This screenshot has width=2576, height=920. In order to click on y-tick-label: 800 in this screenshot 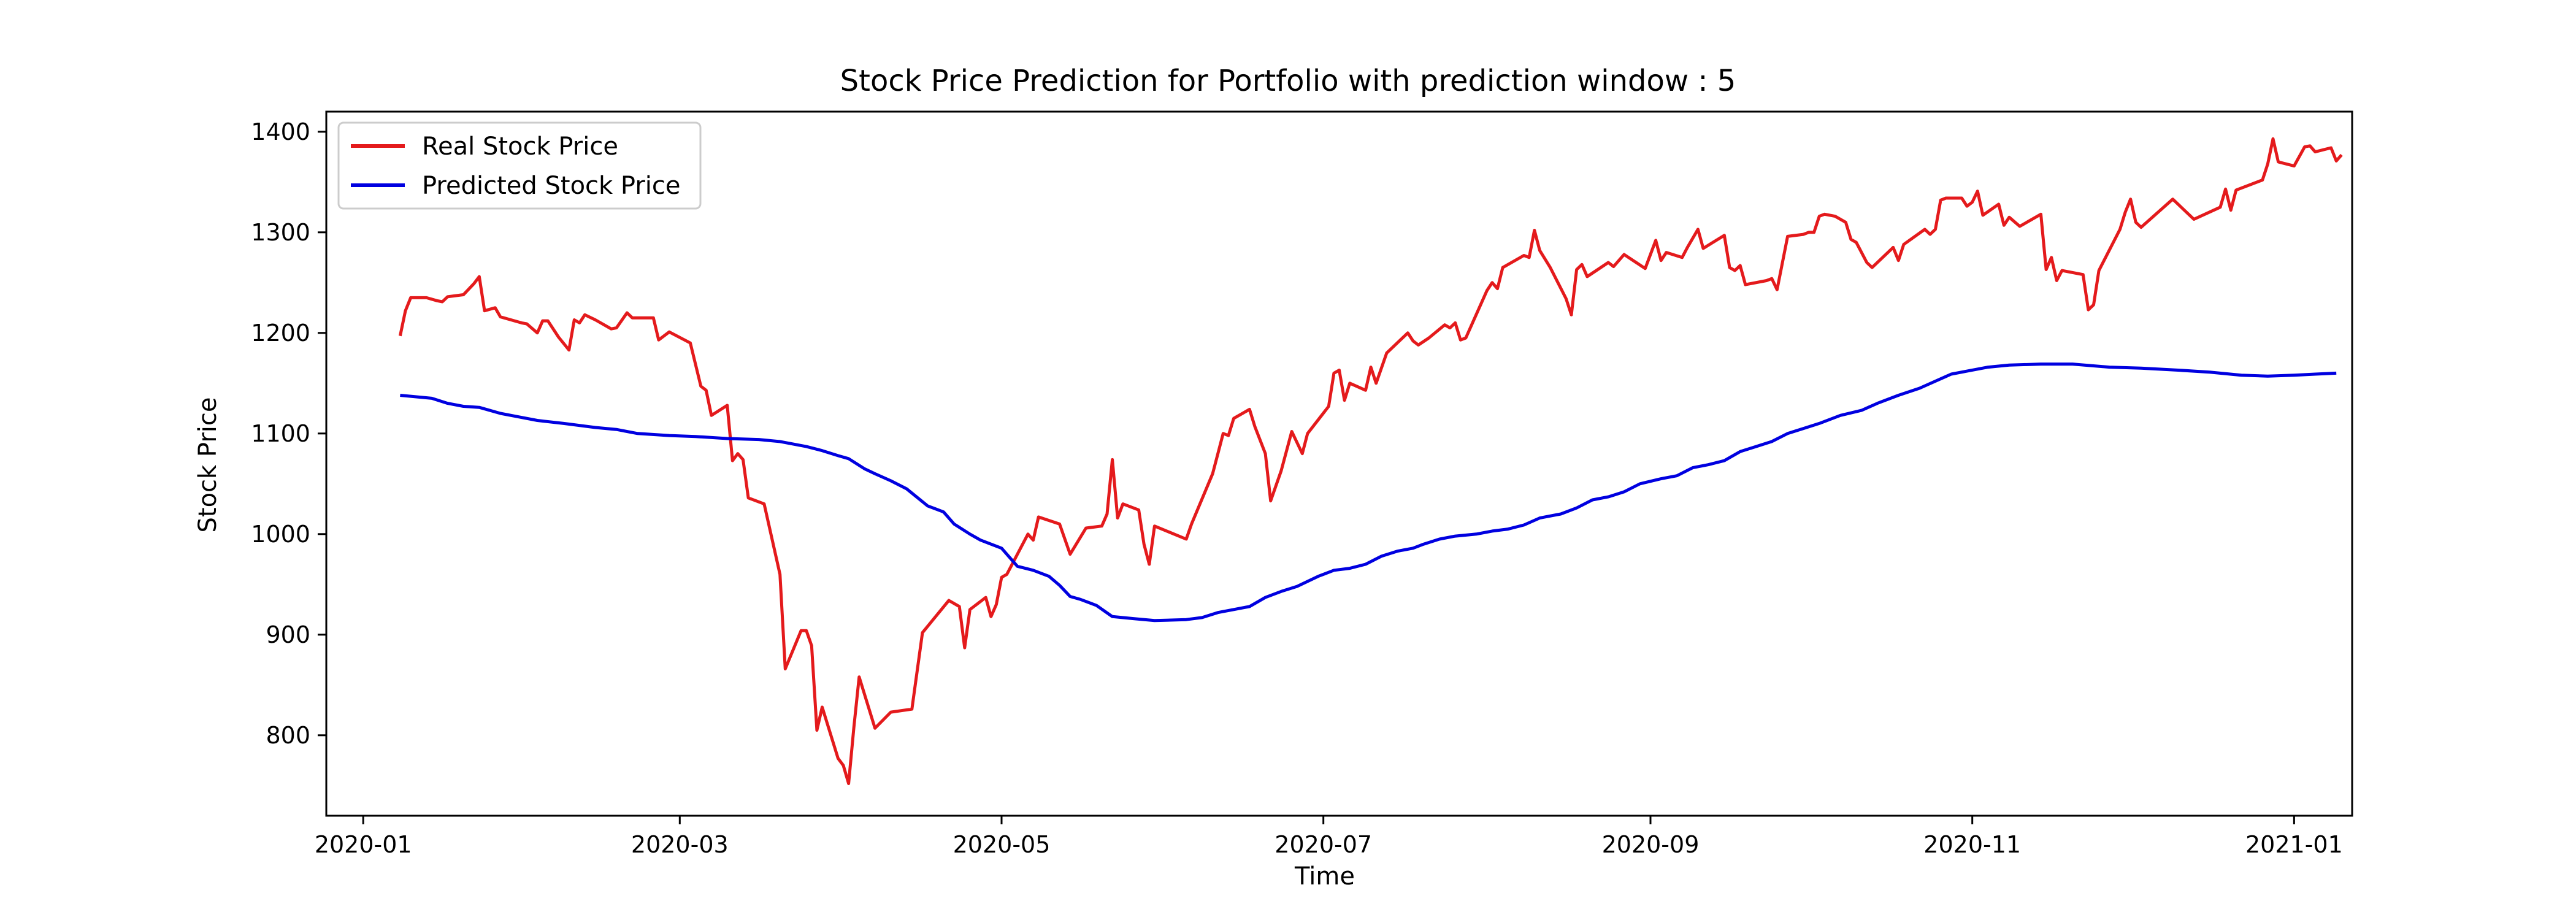, I will do `click(288, 735)`.